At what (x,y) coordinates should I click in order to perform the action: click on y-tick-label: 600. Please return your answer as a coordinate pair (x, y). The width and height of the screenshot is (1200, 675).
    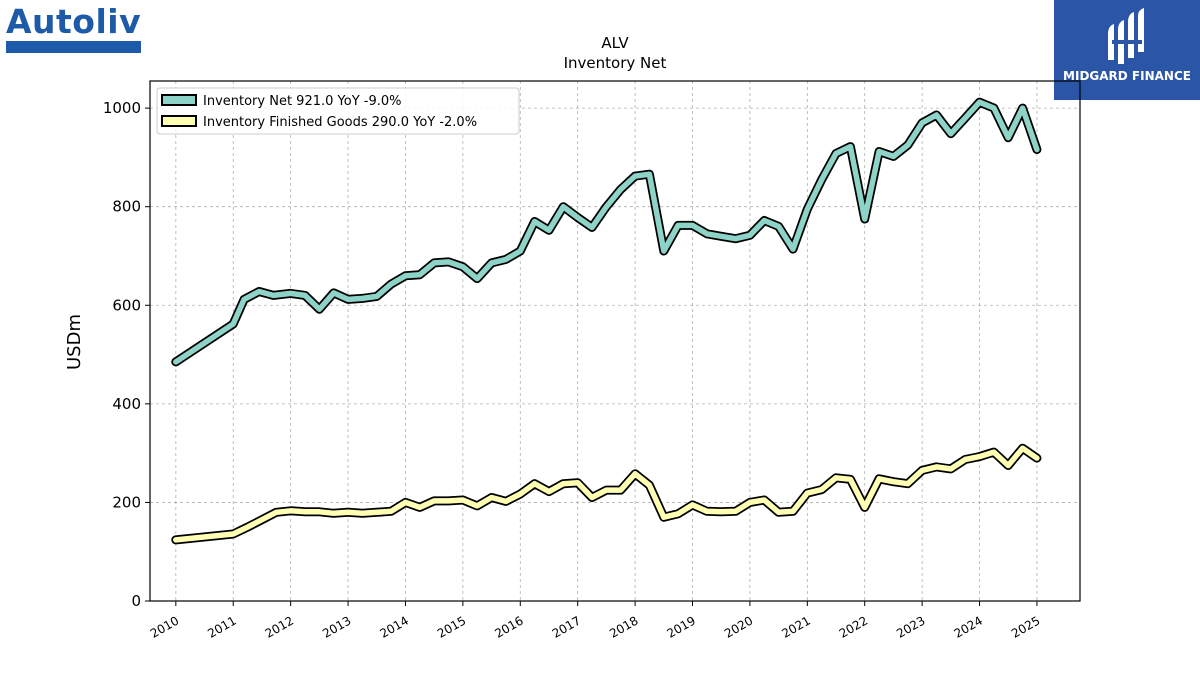
    Looking at the image, I should click on (126, 305).